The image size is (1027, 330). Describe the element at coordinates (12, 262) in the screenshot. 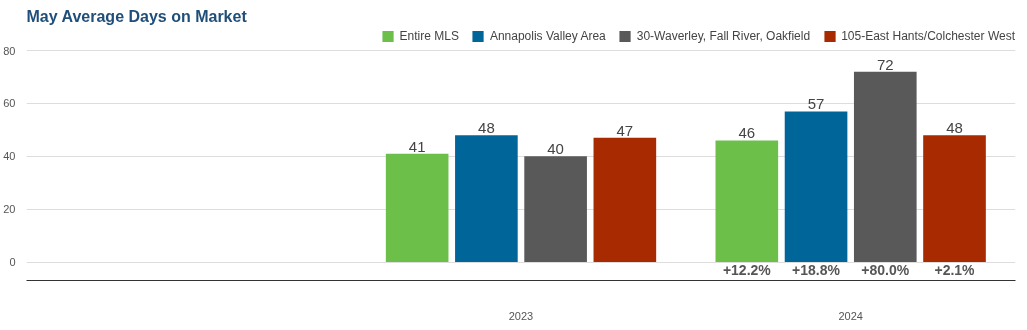

I see `y-tick-label: 0` at that location.